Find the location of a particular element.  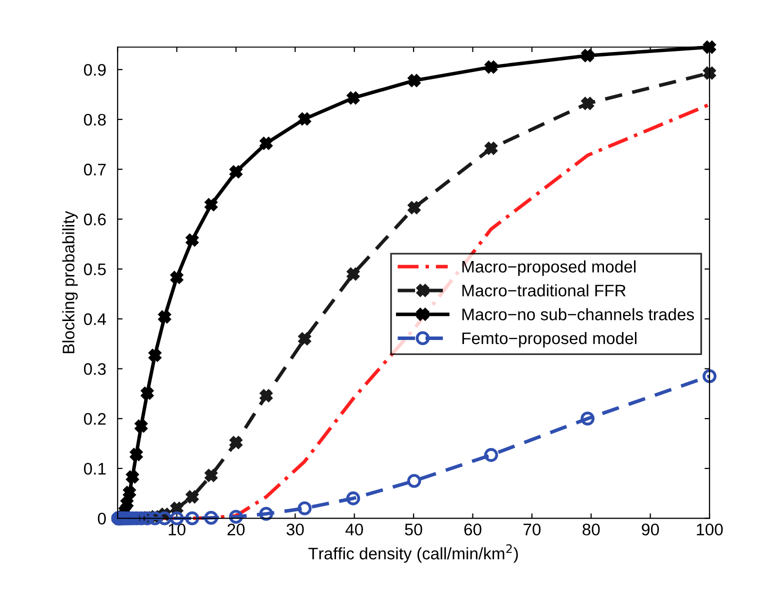

y-tick-label: 0.9 is located at coordinates (95, 70).